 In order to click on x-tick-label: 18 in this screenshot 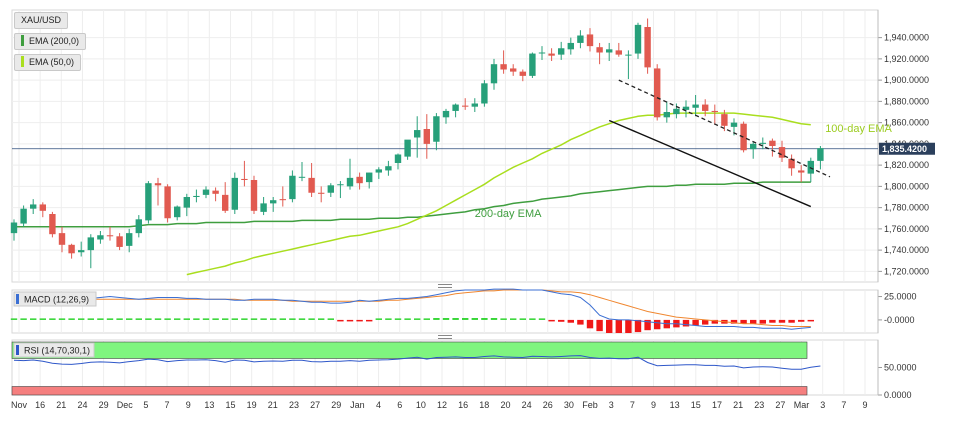, I will do `click(484, 405)`.